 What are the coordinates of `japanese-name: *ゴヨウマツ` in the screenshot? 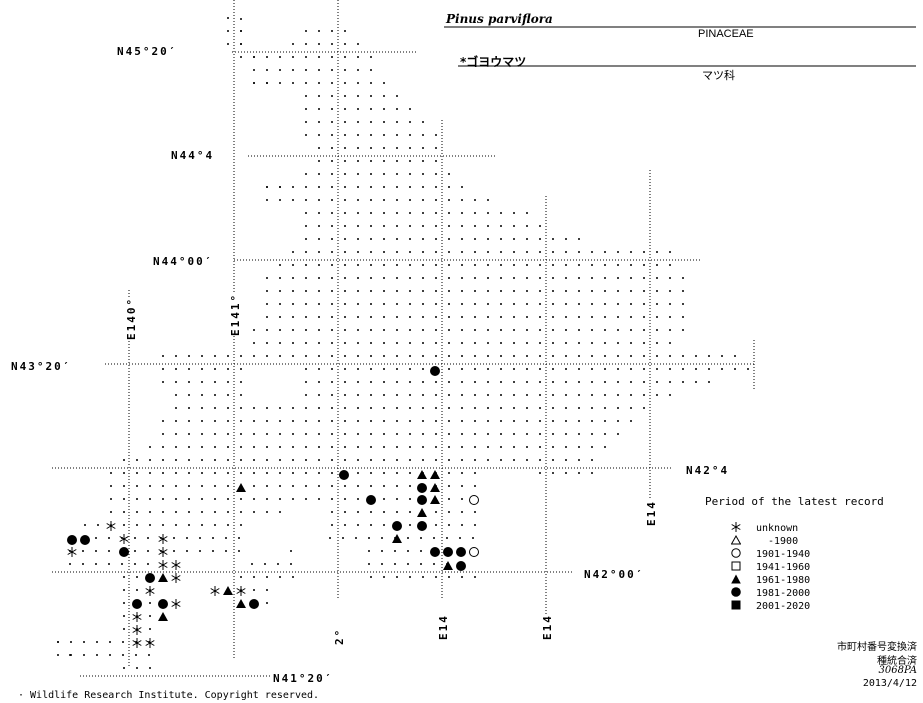 It's located at (493, 62).